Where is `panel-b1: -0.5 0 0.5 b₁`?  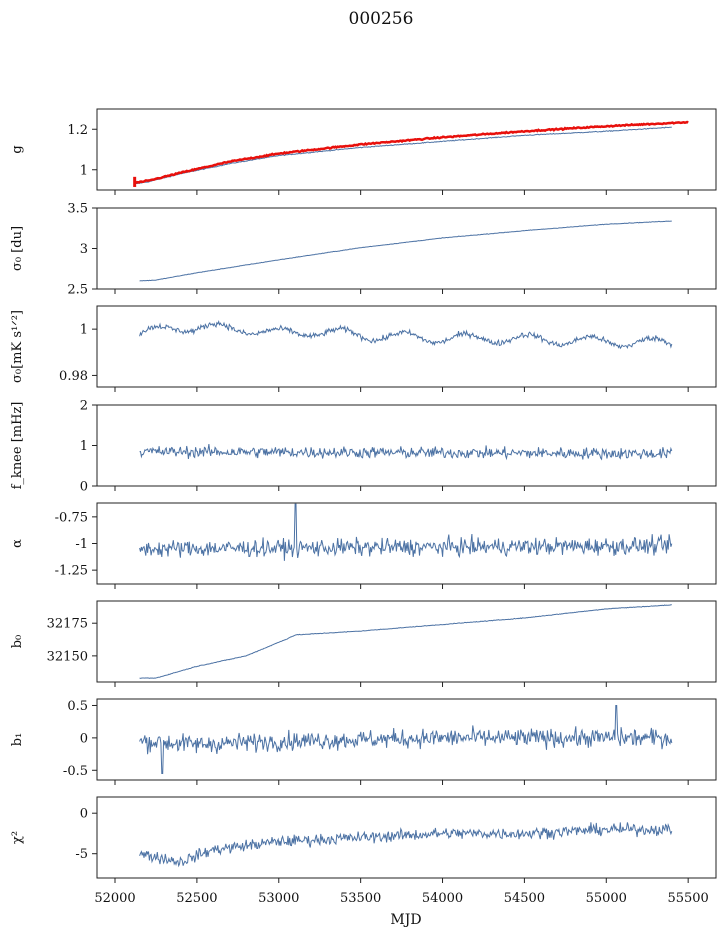 panel-b1: -0.5 0 0.5 b₁ is located at coordinates (363, 741).